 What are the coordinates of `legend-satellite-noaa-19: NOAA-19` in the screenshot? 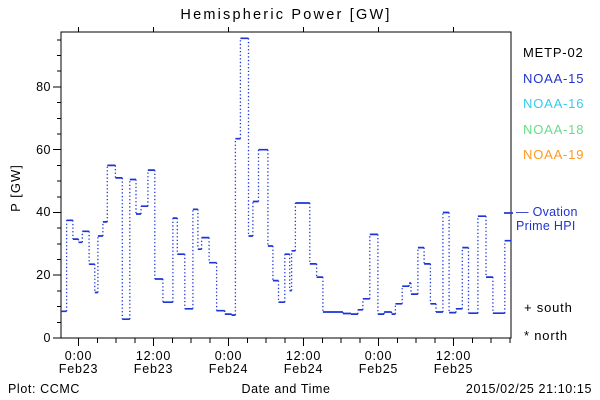 It's located at (554, 154).